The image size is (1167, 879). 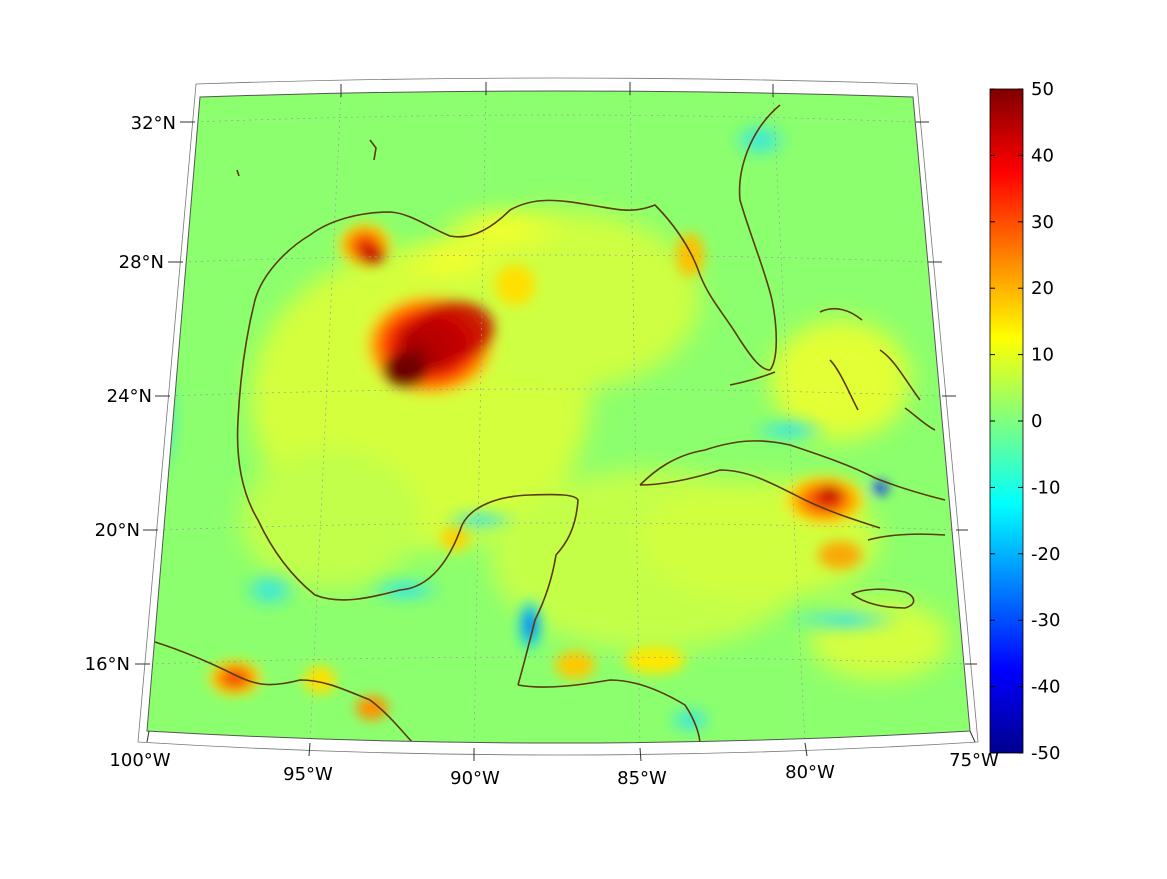 What do you see at coordinates (1036, 421) in the screenshot?
I see `colorbar-tick-label: 0` at bounding box center [1036, 421].